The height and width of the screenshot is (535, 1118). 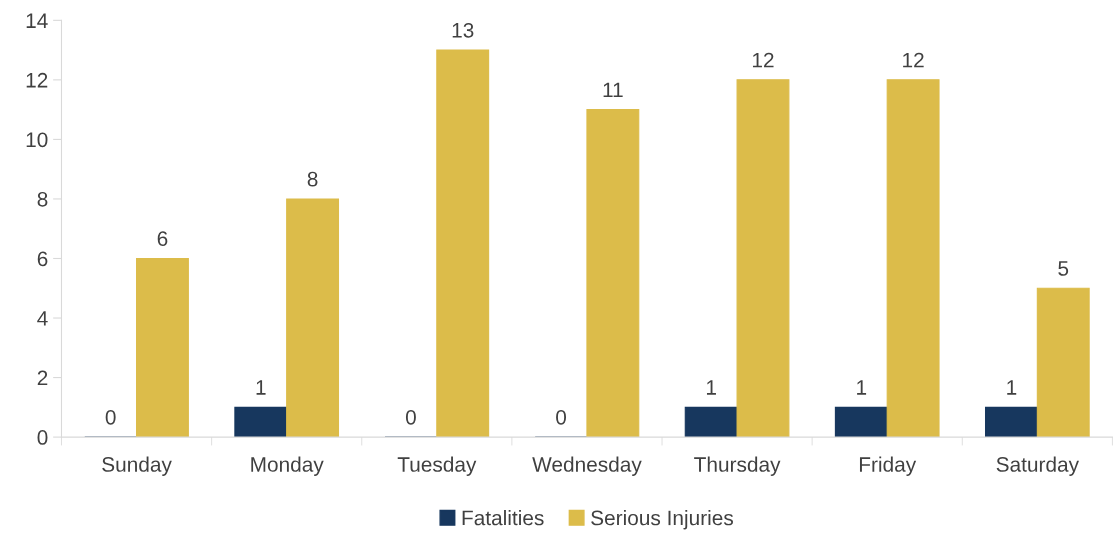 I want to click on x-tick-label: Wednesday, so click(x=587, y=466).